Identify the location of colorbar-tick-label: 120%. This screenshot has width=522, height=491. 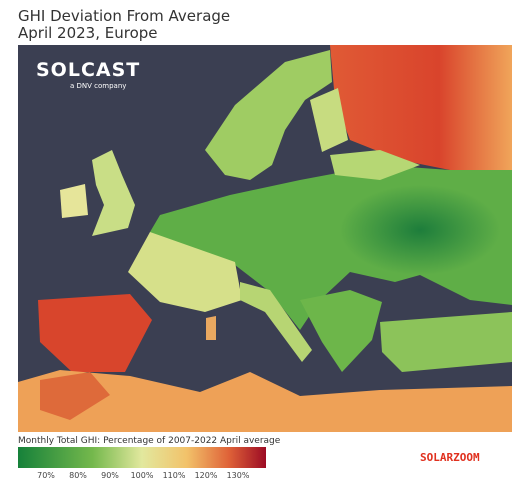
(206, 475).